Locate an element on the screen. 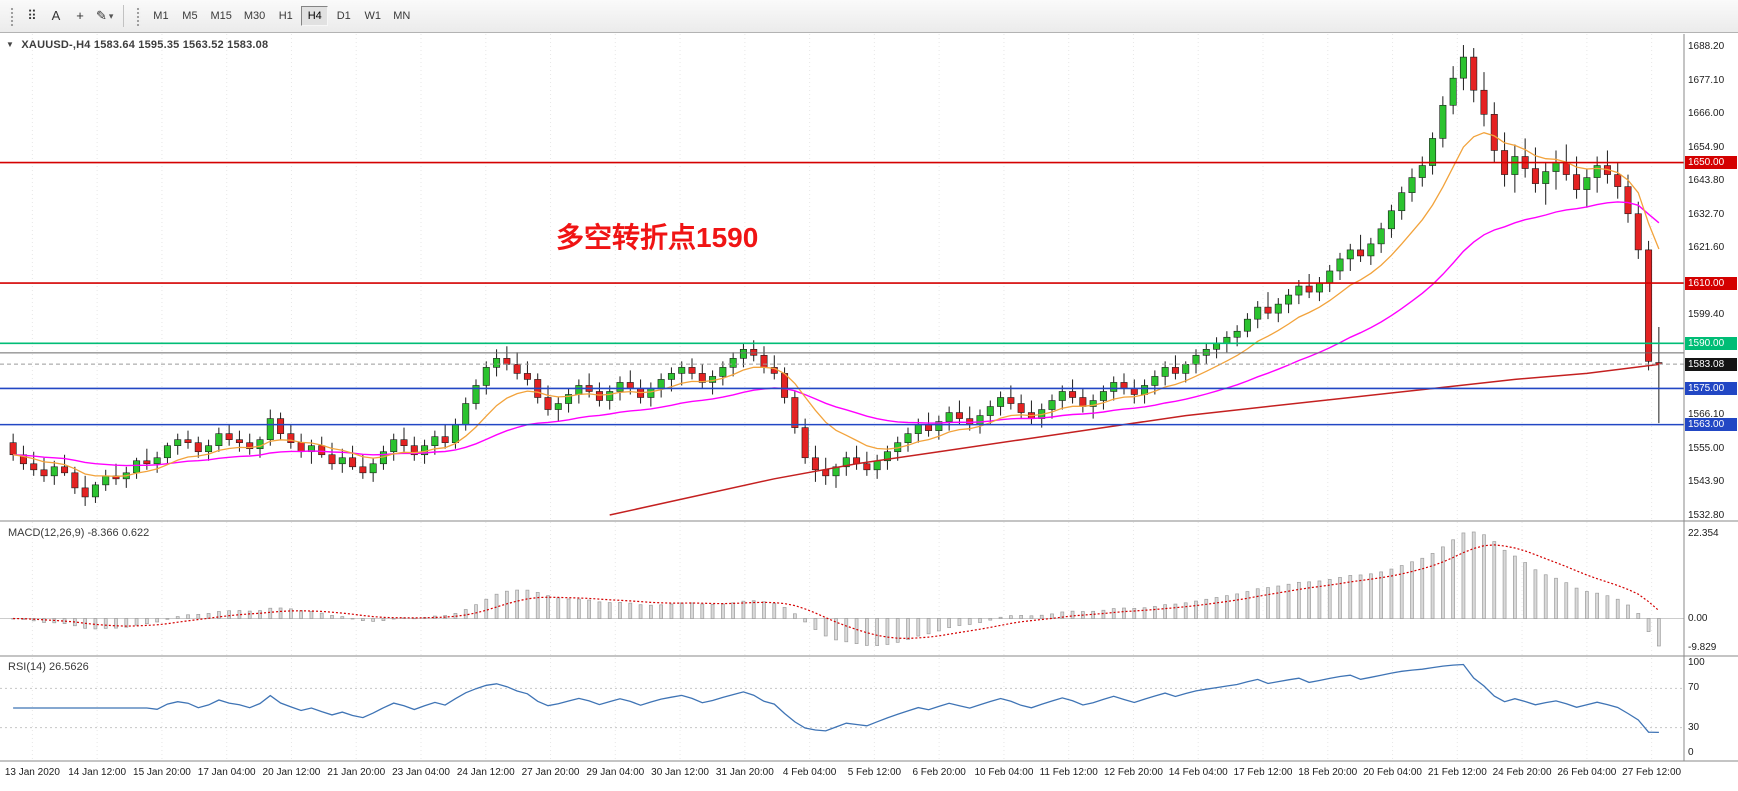  timeframe-button-h1: H1 is located at coordinates (285, 16).